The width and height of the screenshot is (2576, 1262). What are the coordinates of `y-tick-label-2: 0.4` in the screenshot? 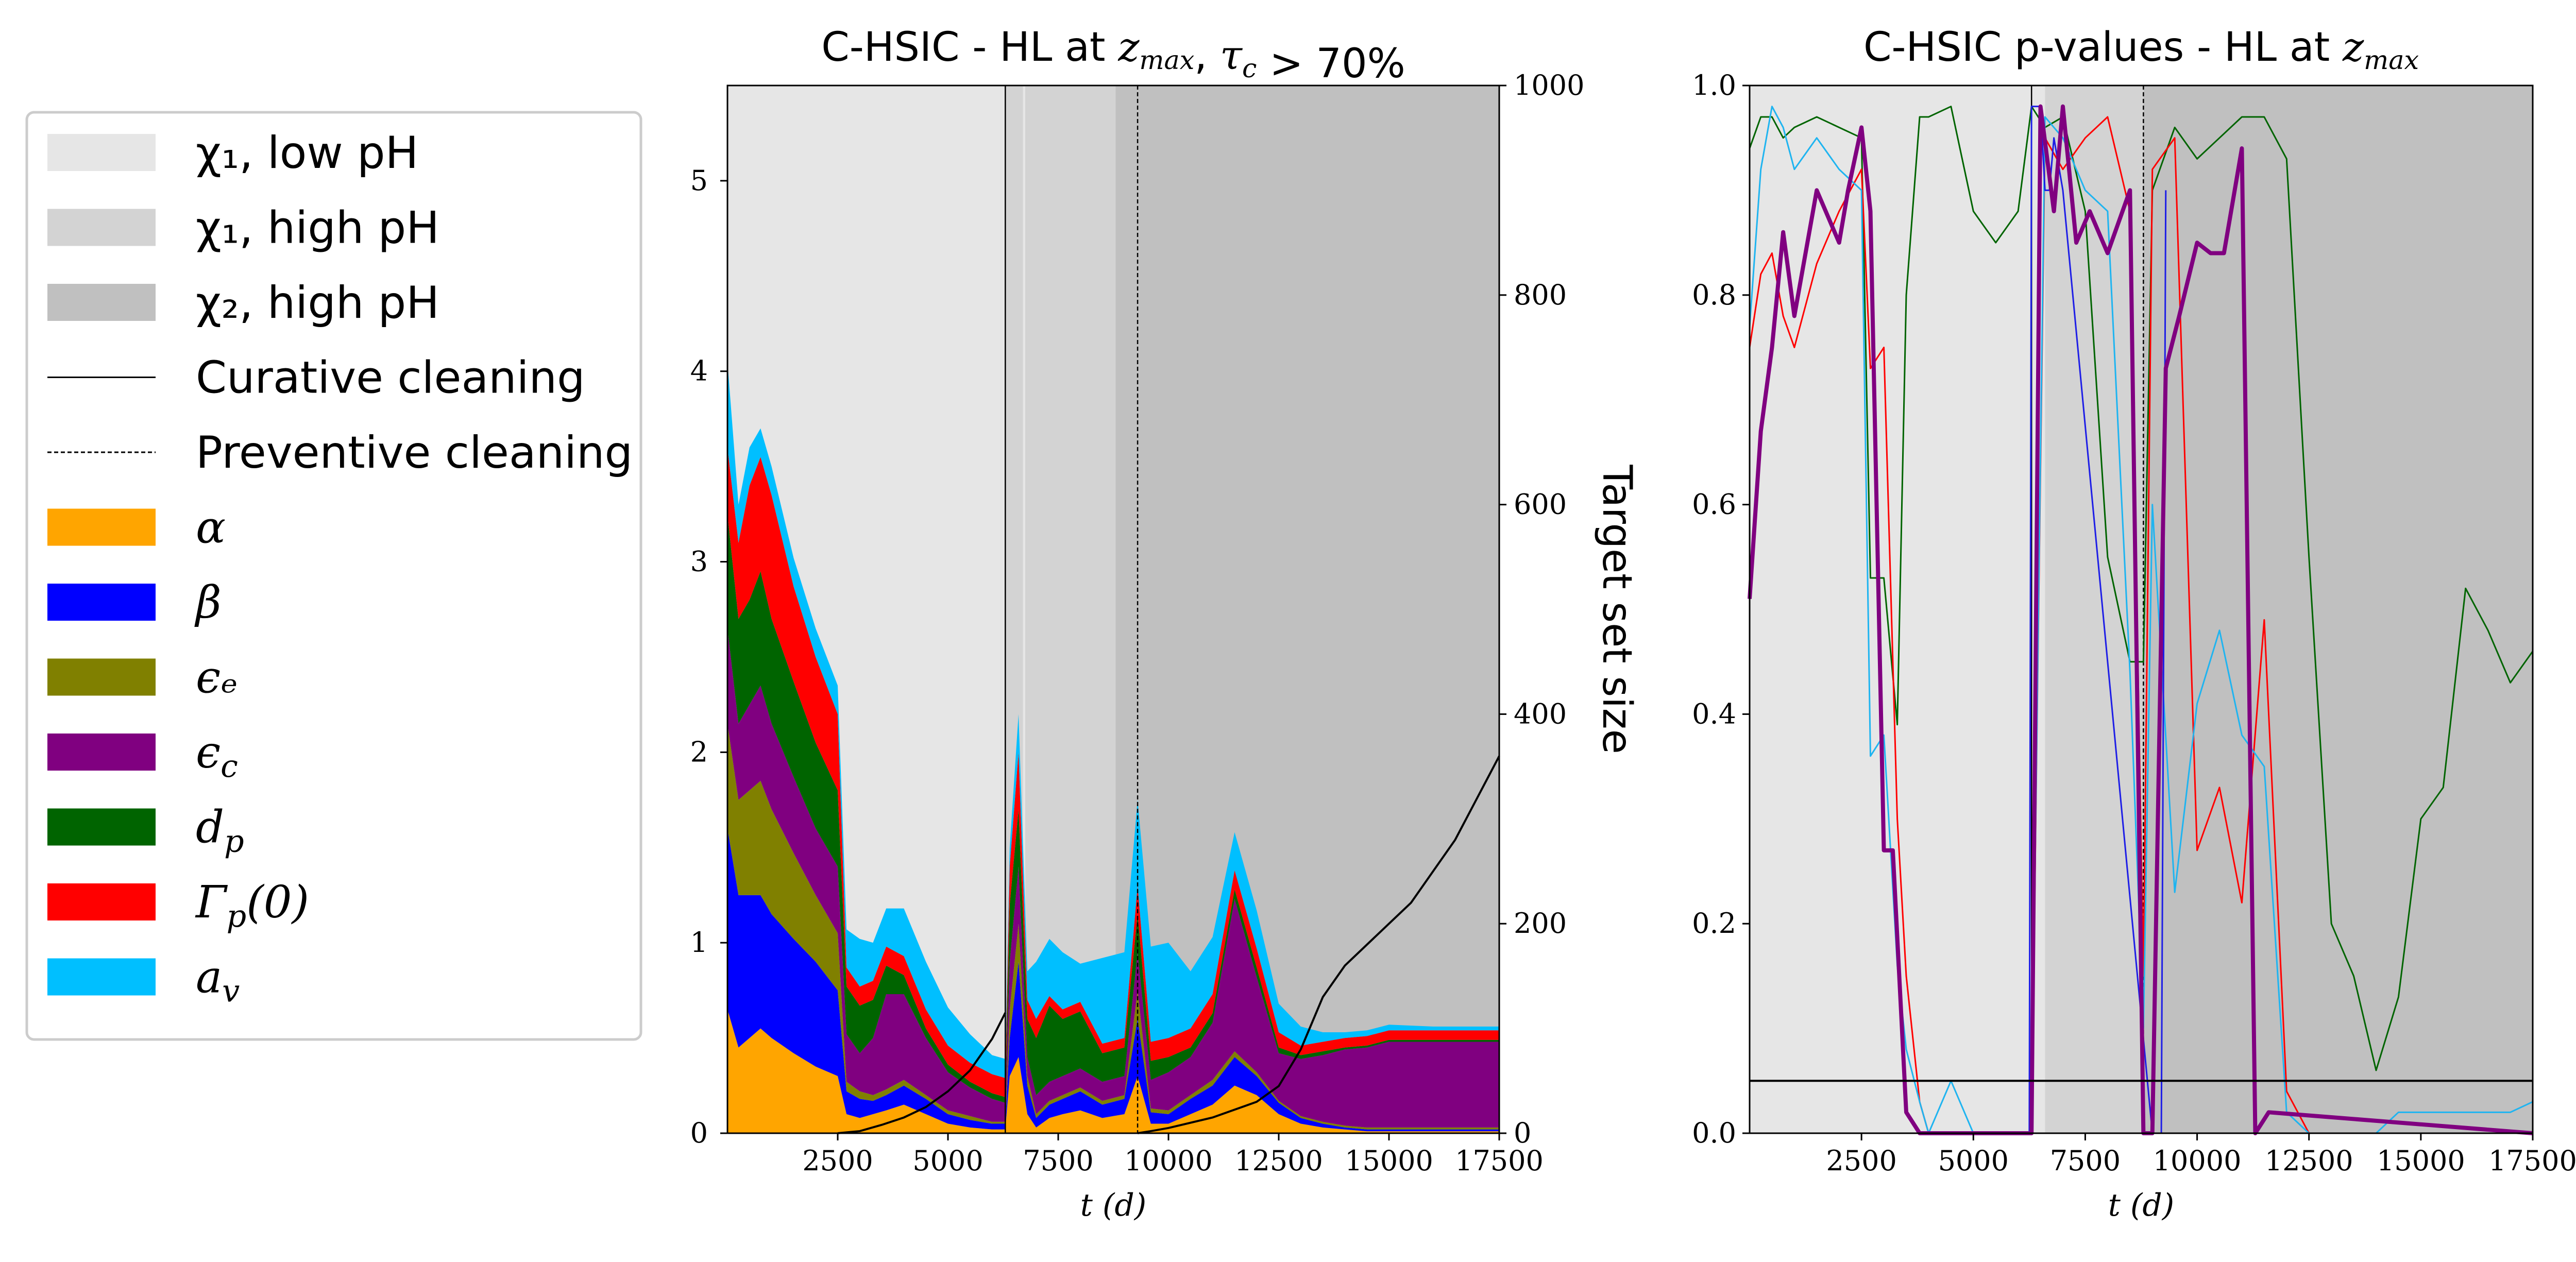 It's located at (1714, 713).